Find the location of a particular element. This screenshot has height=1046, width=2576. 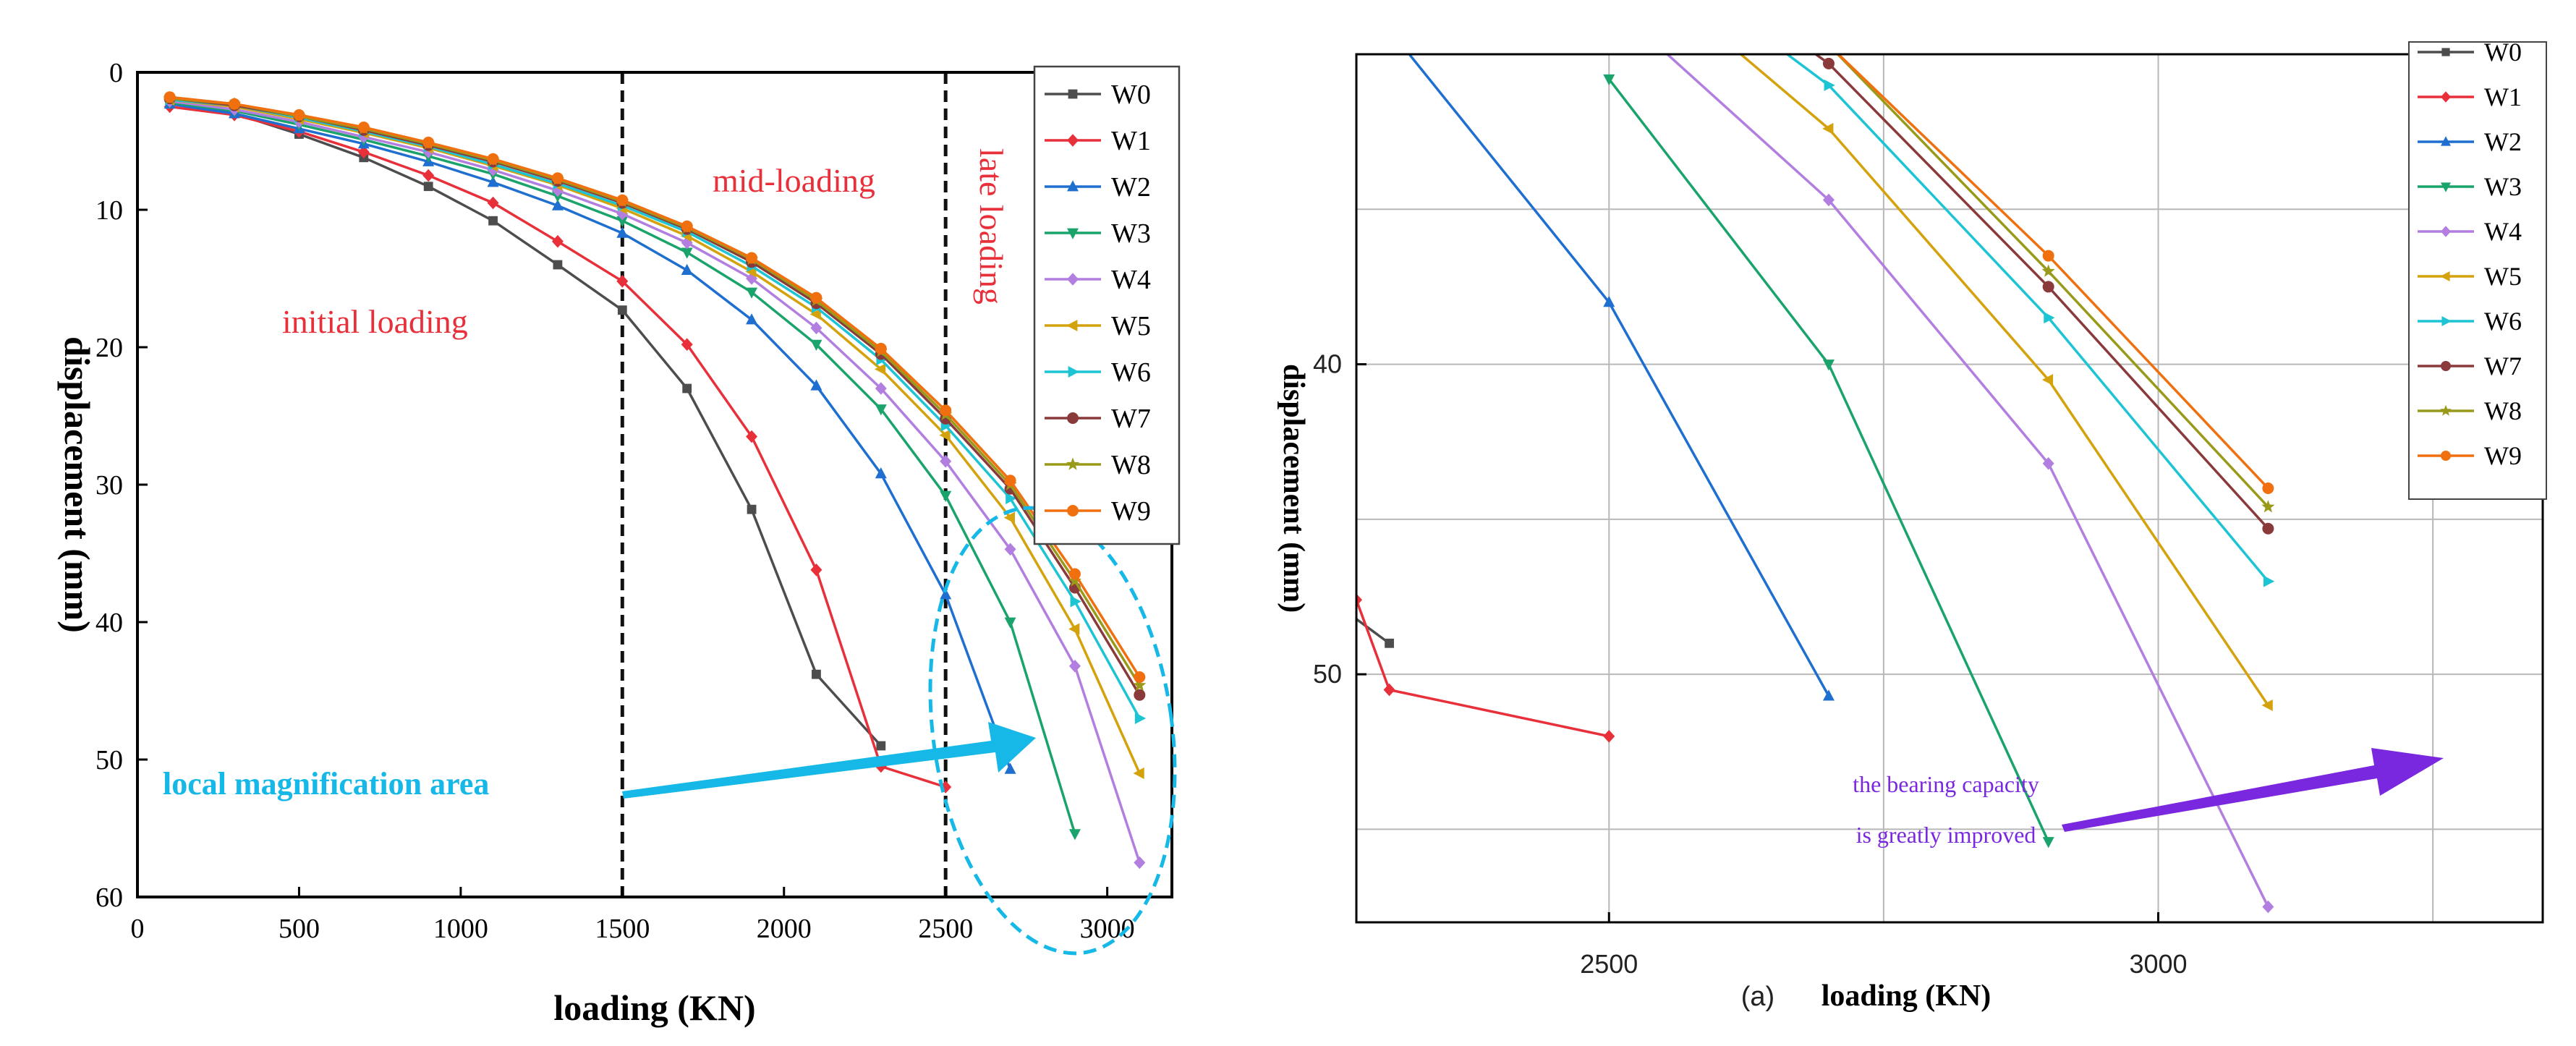

legend-label-w9: W9 is located at coordinates (2503, 455).